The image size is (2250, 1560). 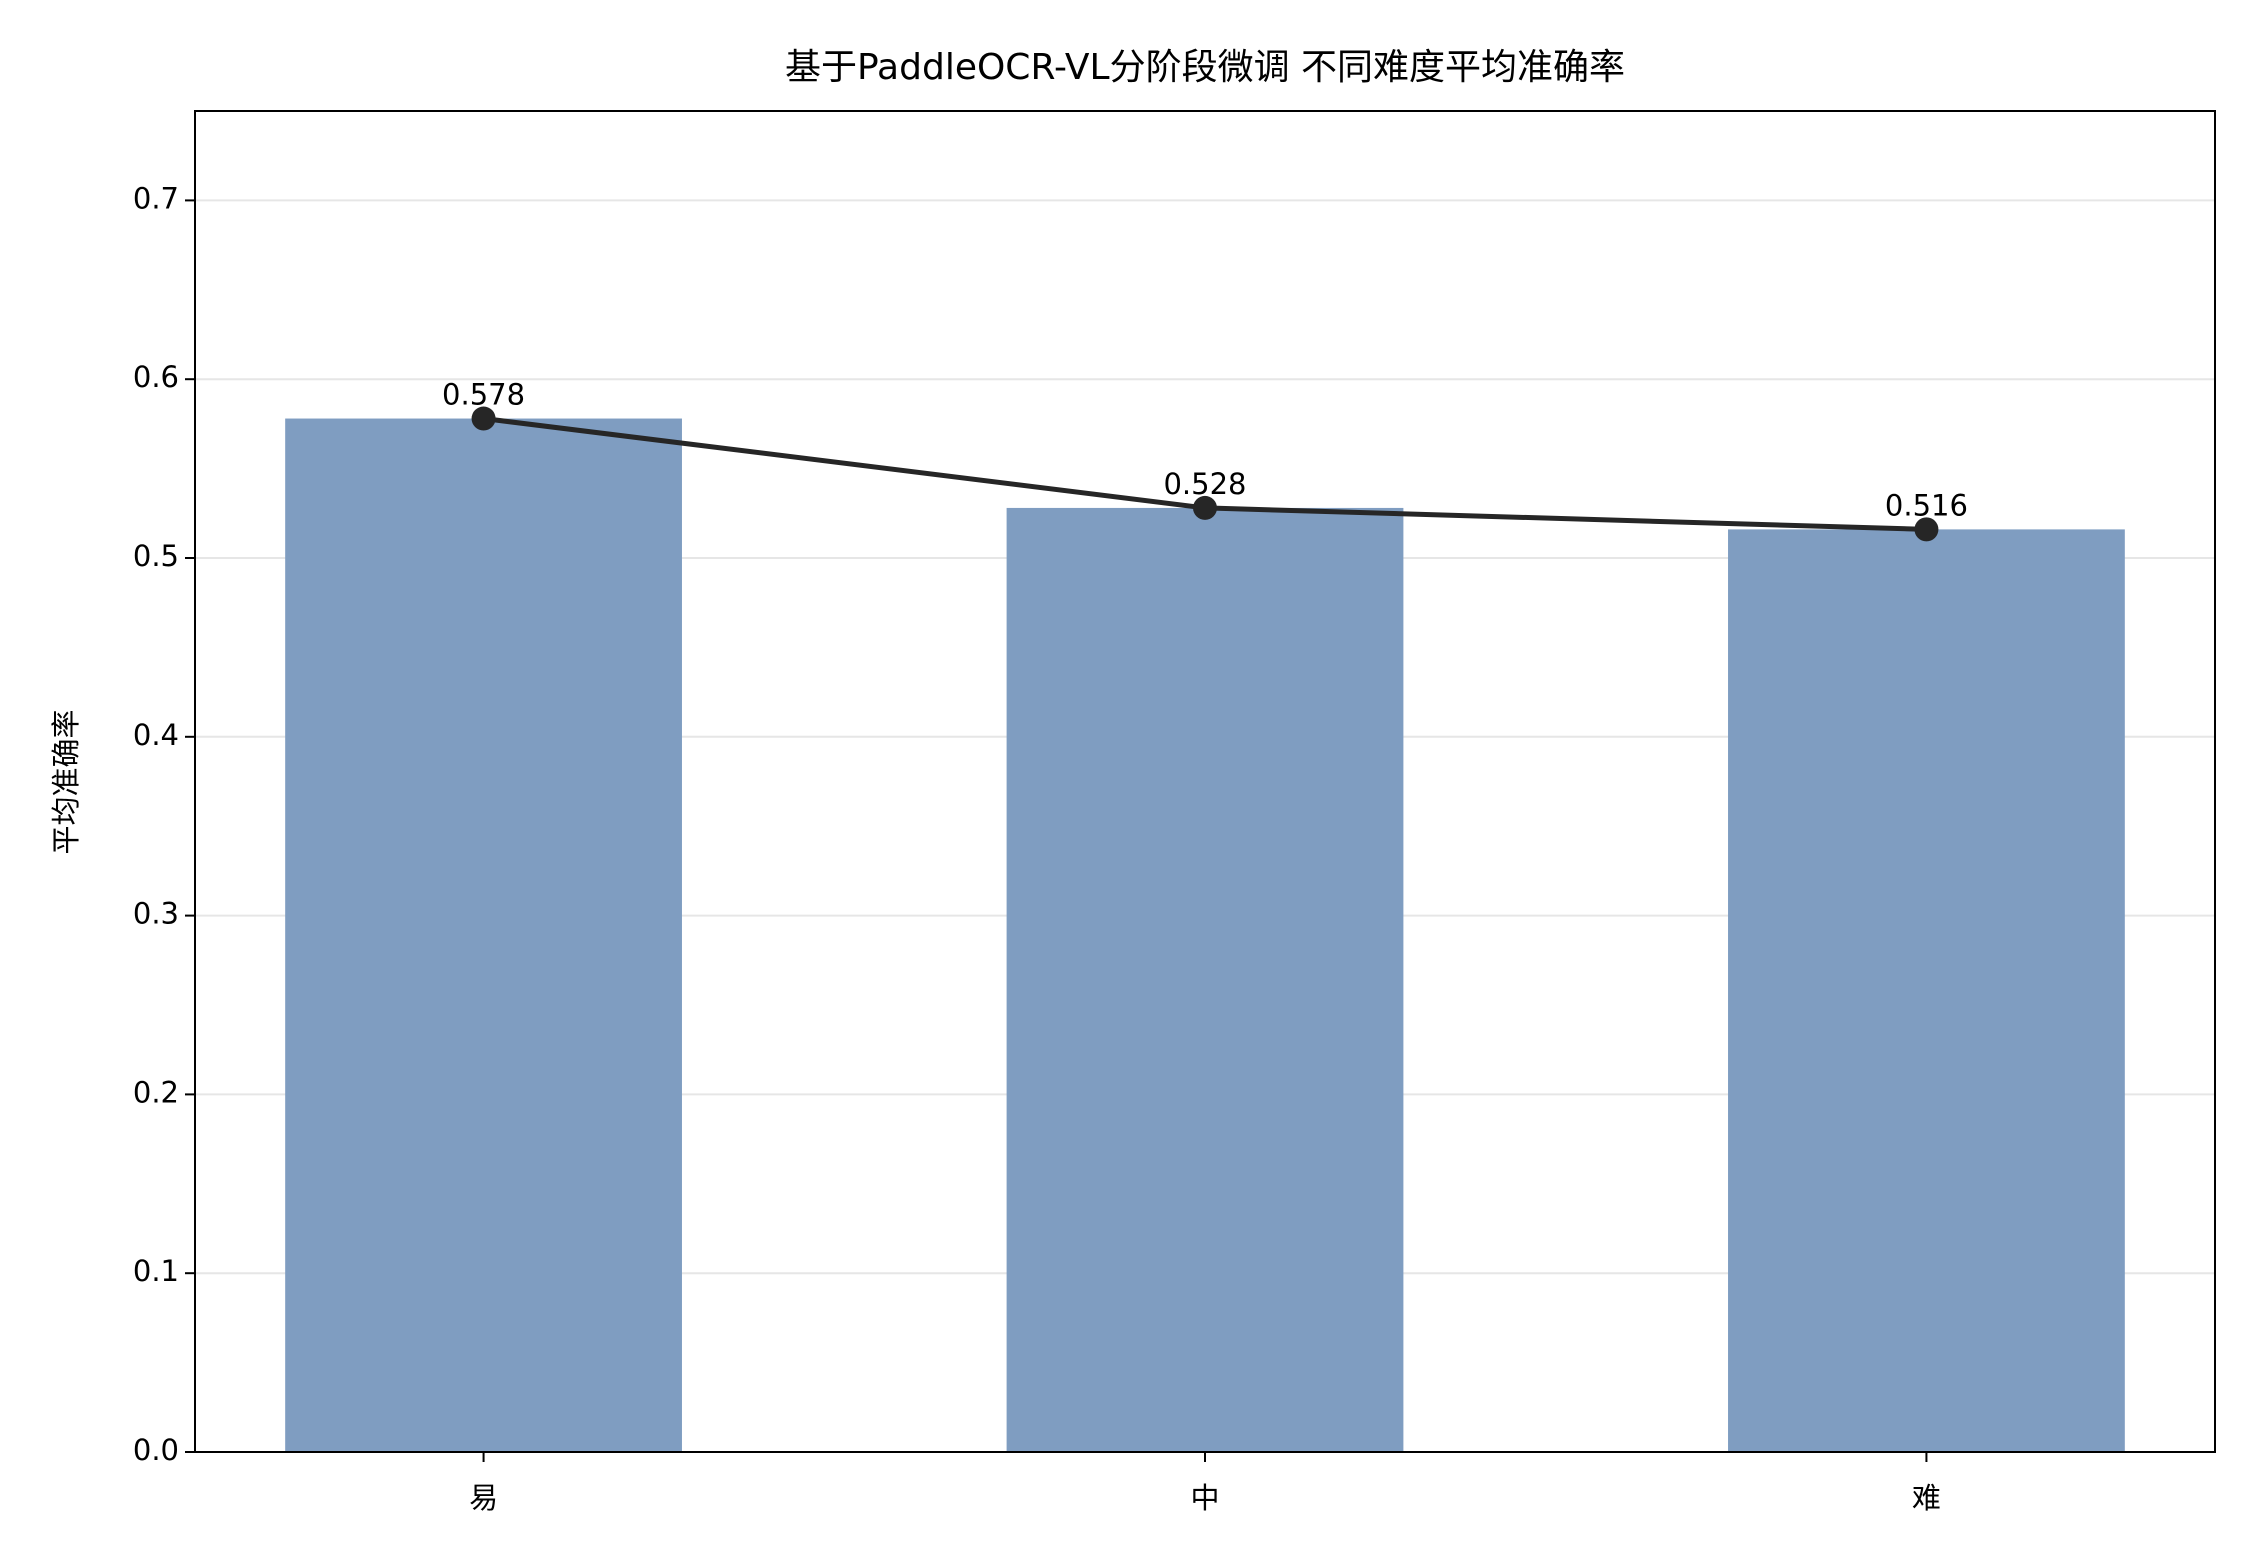 What do you see at coordinates (1926, 1498) in the screenshot?
I see `x-tick-label: 难` at bounding box center [1926, 1498].